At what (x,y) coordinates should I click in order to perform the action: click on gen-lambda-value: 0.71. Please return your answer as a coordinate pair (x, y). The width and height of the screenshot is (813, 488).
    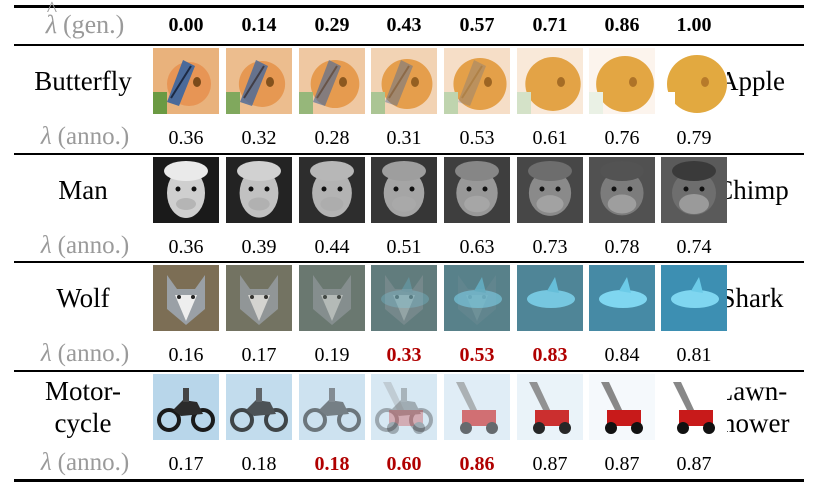
    Looking at the image, I should click on (550, 25).